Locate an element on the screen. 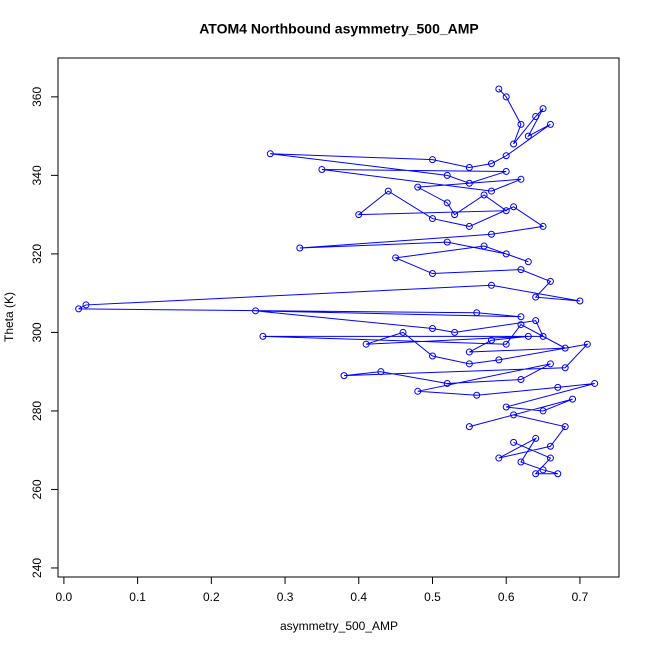 The height and width of the screenshot is (650, 650). y-axis-label: Theta (K) is located at coordinates (9, 317).